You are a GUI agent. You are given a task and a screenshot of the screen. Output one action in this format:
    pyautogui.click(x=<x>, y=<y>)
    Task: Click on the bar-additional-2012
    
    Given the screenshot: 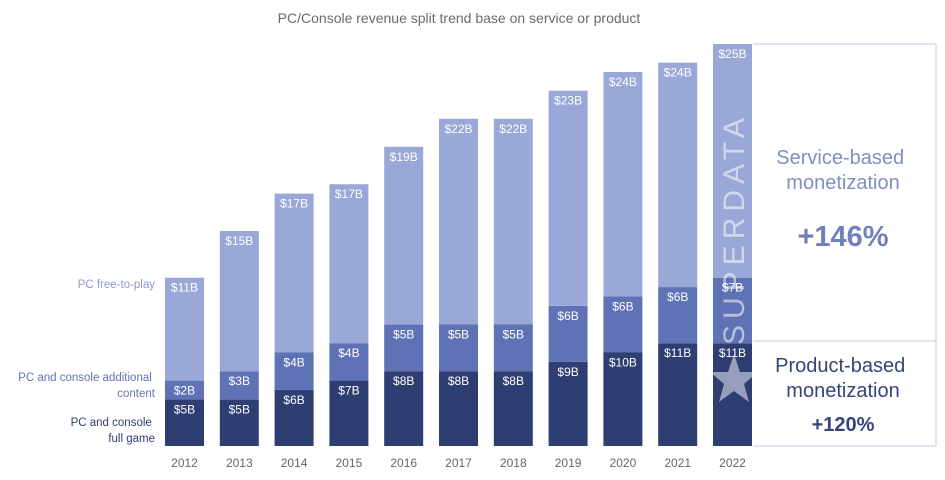 What is the action you would take?
    pyautogui.click(x=184, y=390)
    